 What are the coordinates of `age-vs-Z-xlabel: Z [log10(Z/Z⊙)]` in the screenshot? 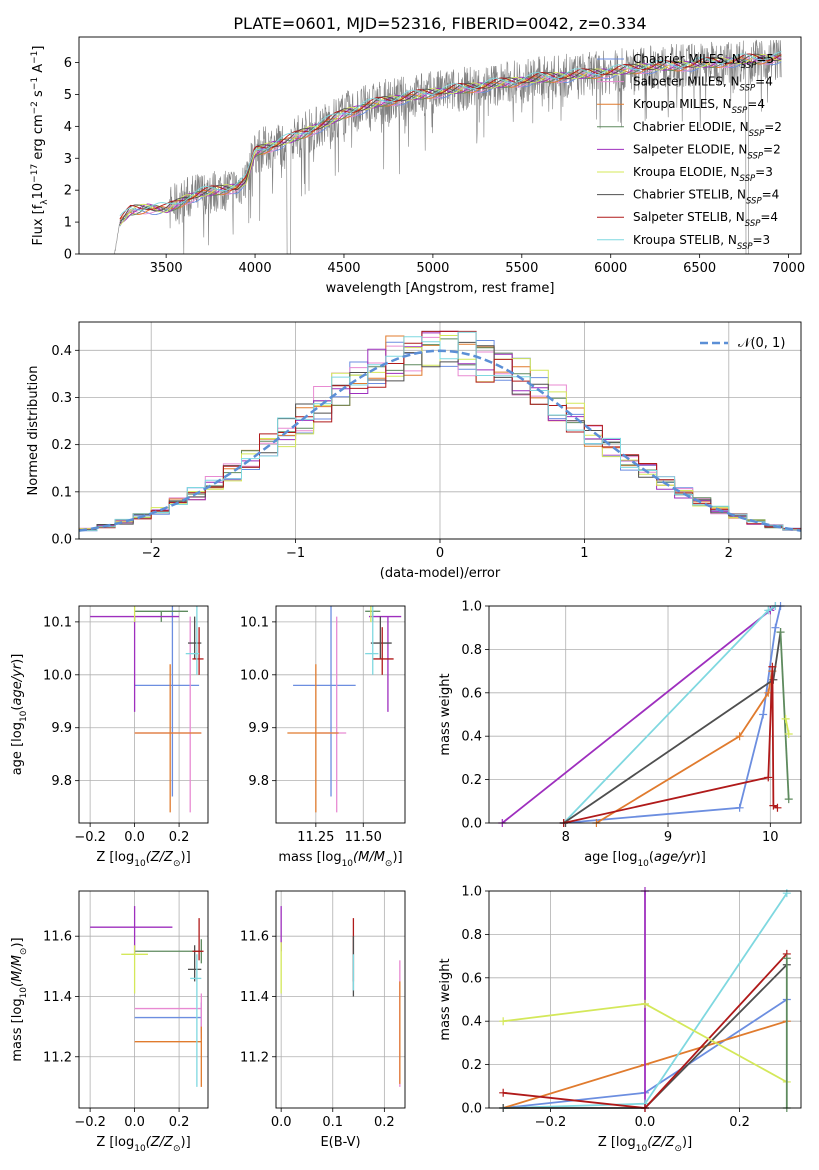 It's located at (143, 859).